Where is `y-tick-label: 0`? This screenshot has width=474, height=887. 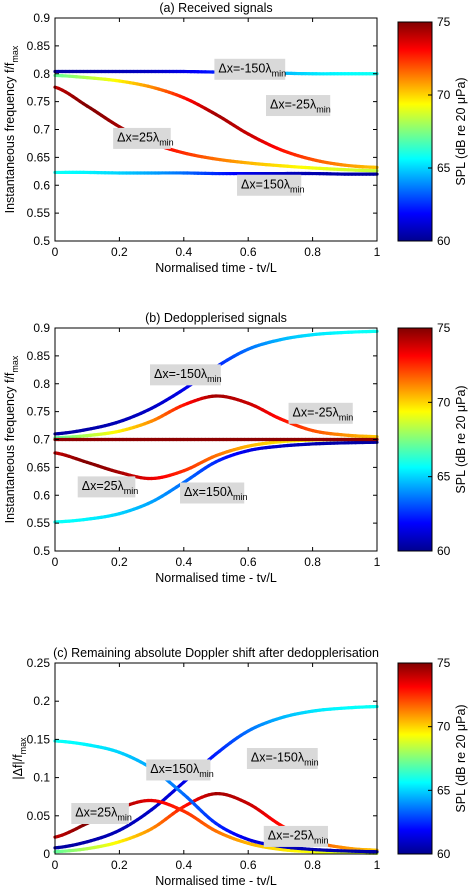
y-tick-label: 0 is located at coordinates (46, 854).